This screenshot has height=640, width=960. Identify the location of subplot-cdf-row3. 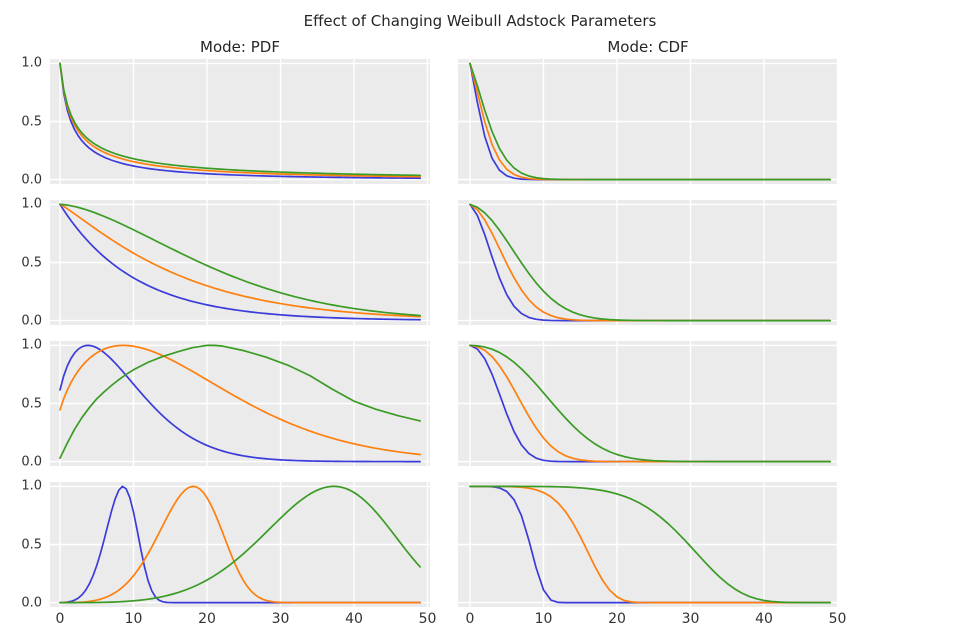
(648, 403).